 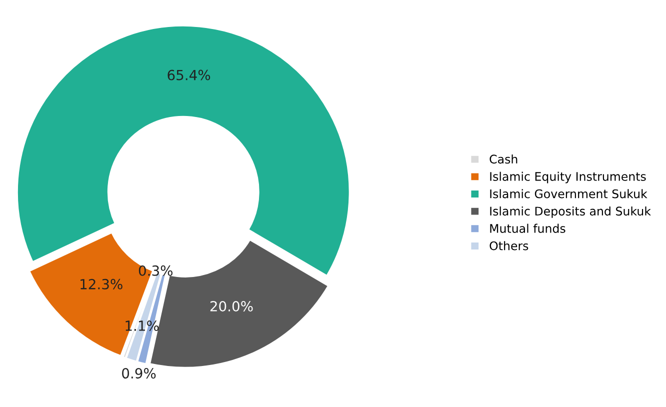 What do you see at coordinates (570, 212) in the screenshot?
I see `legend-label: Islamic Deposits and Sukuk` at bounding box center [570, 212].